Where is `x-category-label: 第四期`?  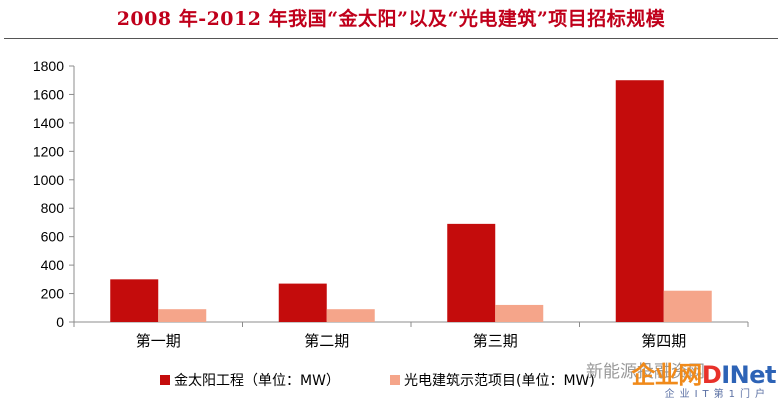
x-category-label: 第四期 is located at coordinates (663, 341).